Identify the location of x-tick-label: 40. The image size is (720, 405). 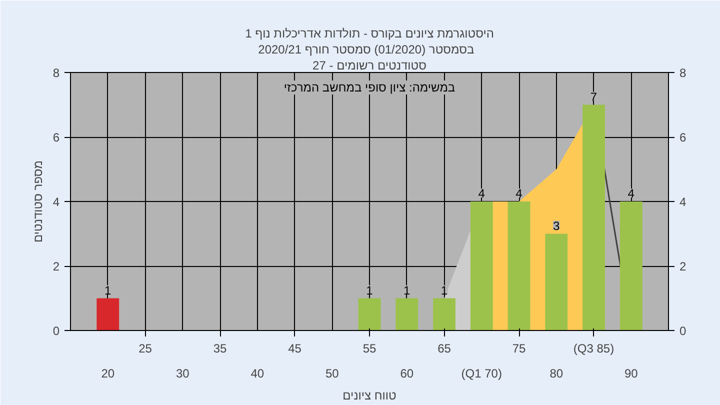
(257, 373).